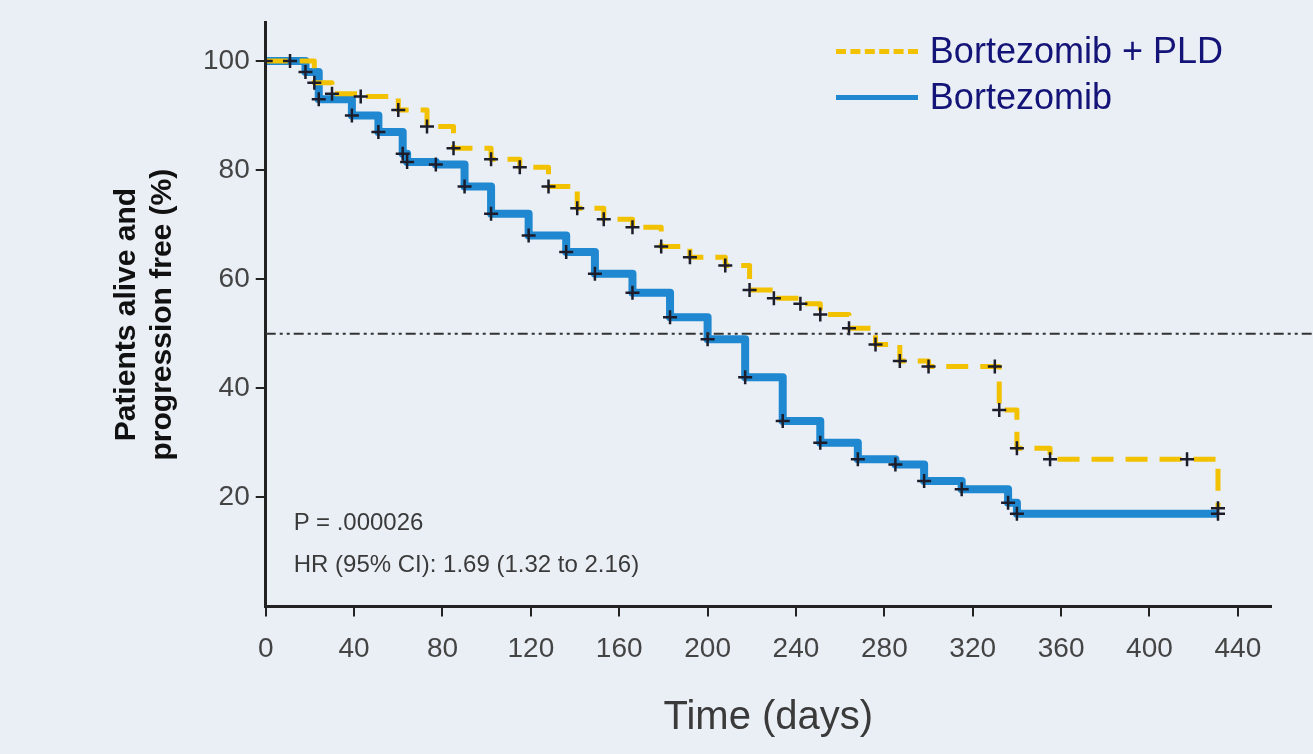 Image resolution: width=1313 pixels, height=754 pixels. I want to click on x-tick-label: 360, so click(1061, 647).